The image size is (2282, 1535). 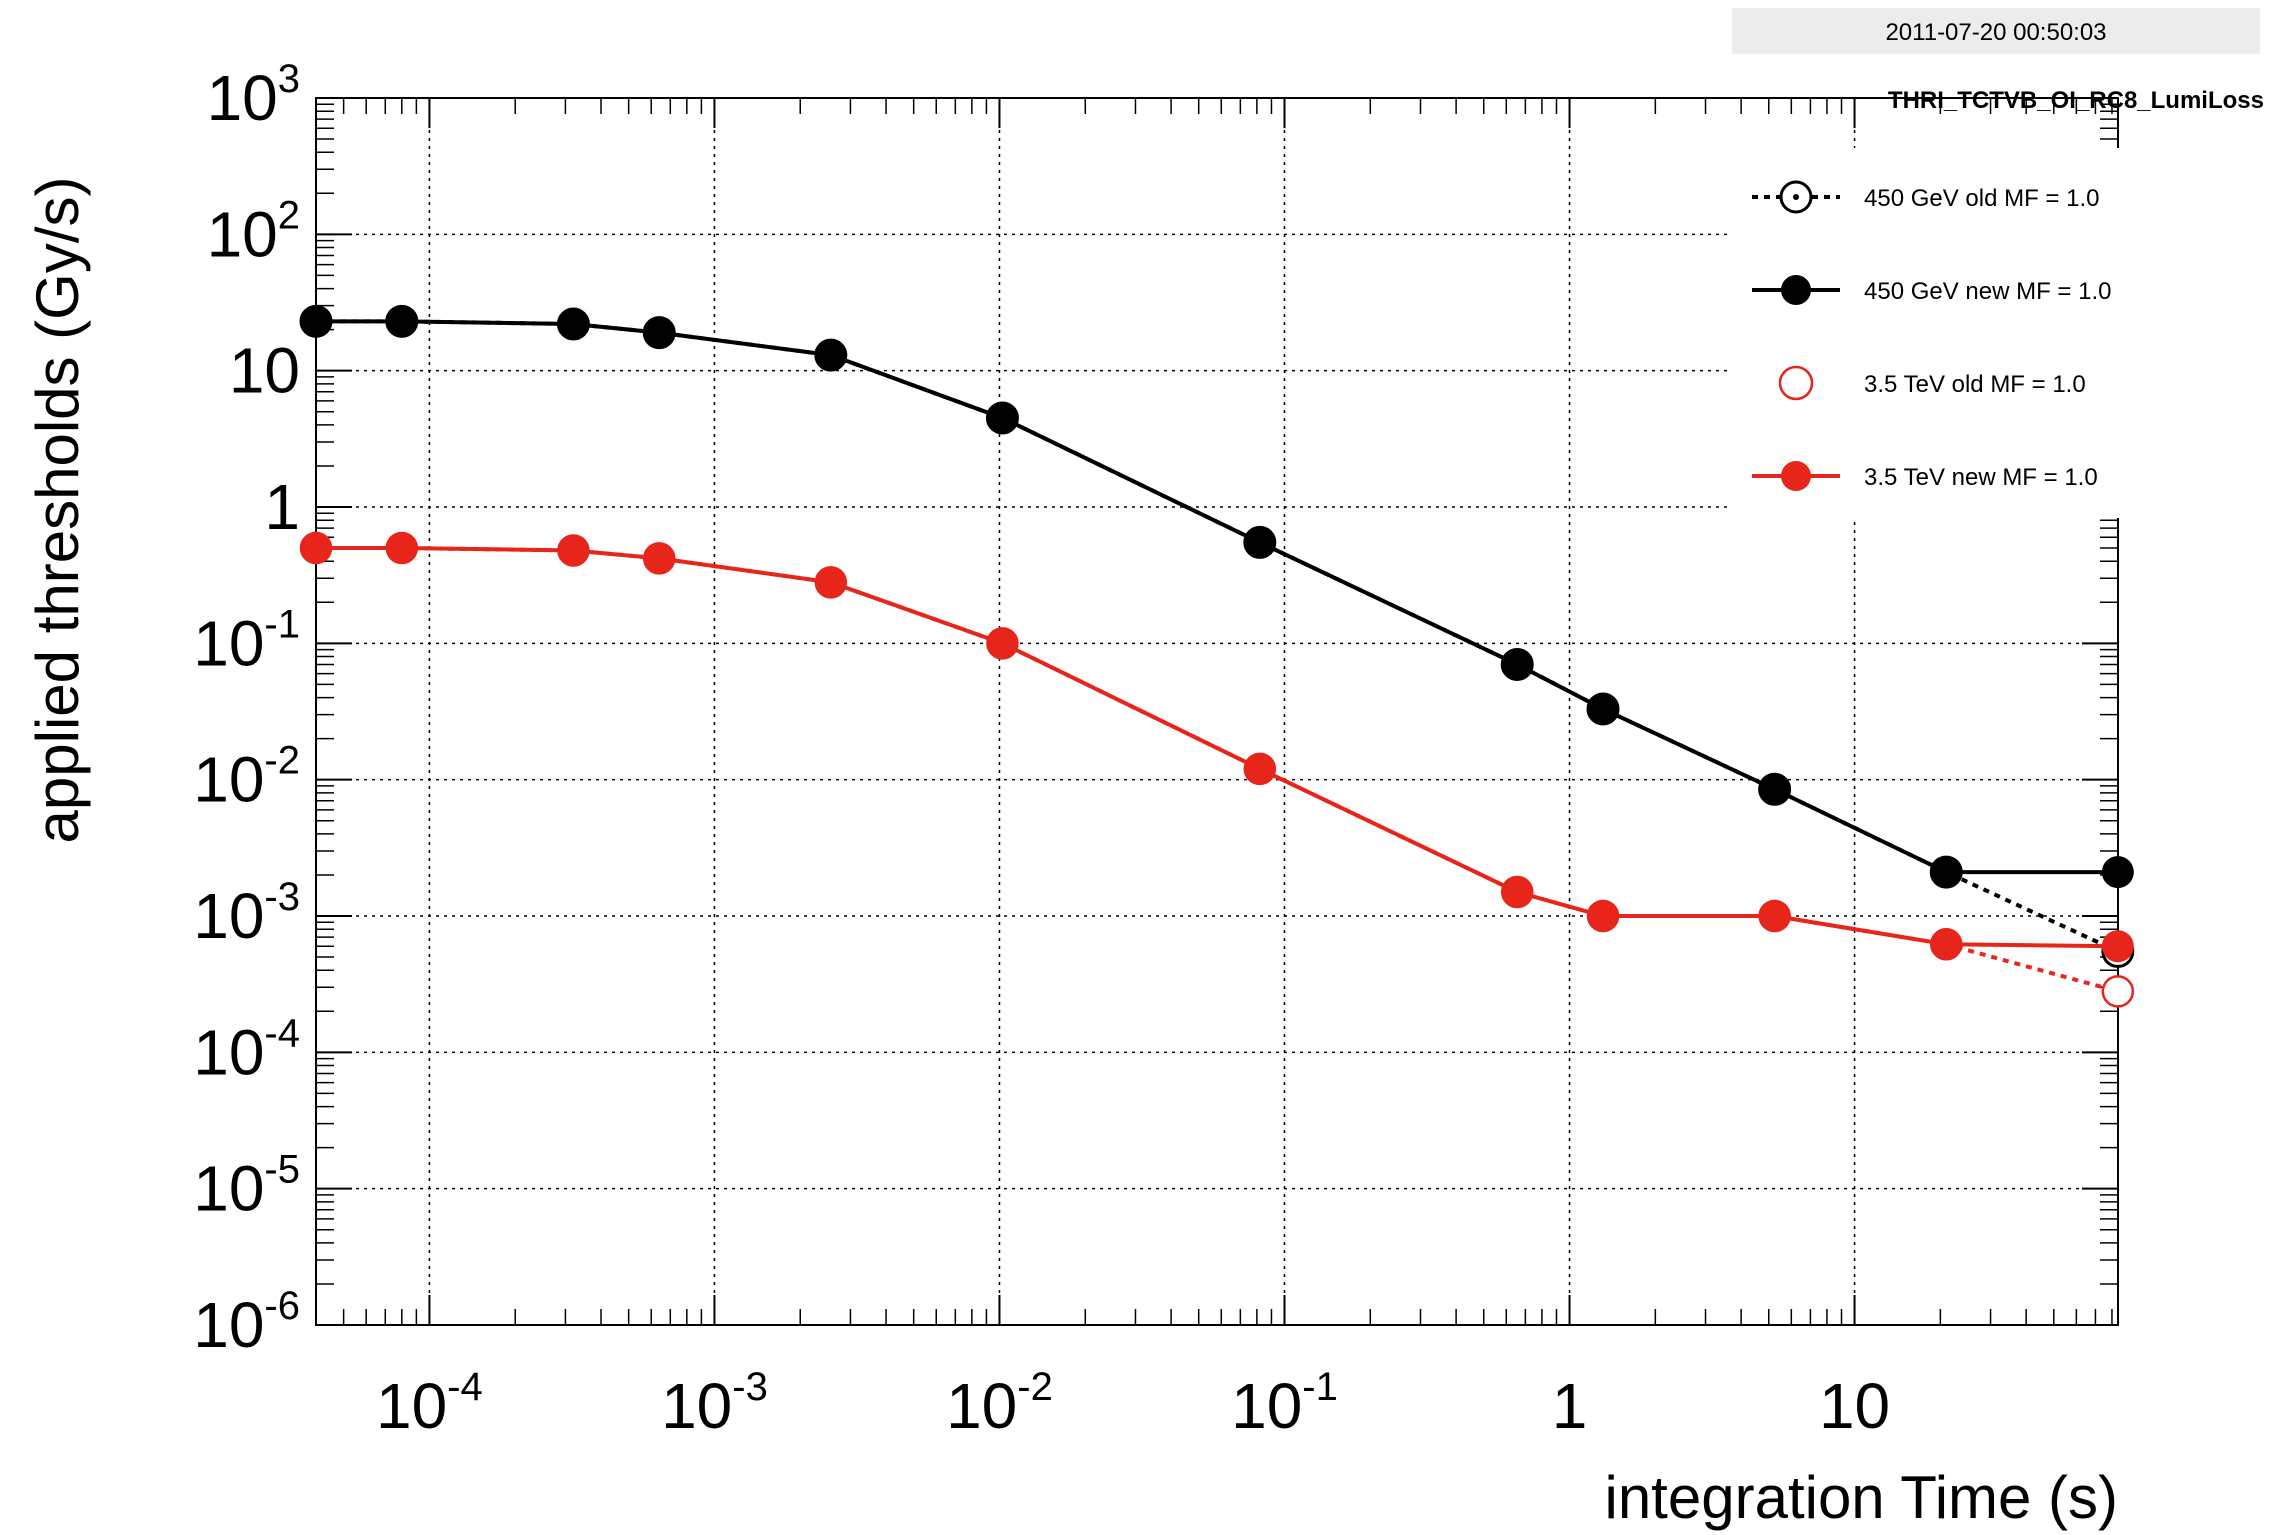 I want to click on y-tick-label: 10⁻⁴, so click(x=246, y=1049).